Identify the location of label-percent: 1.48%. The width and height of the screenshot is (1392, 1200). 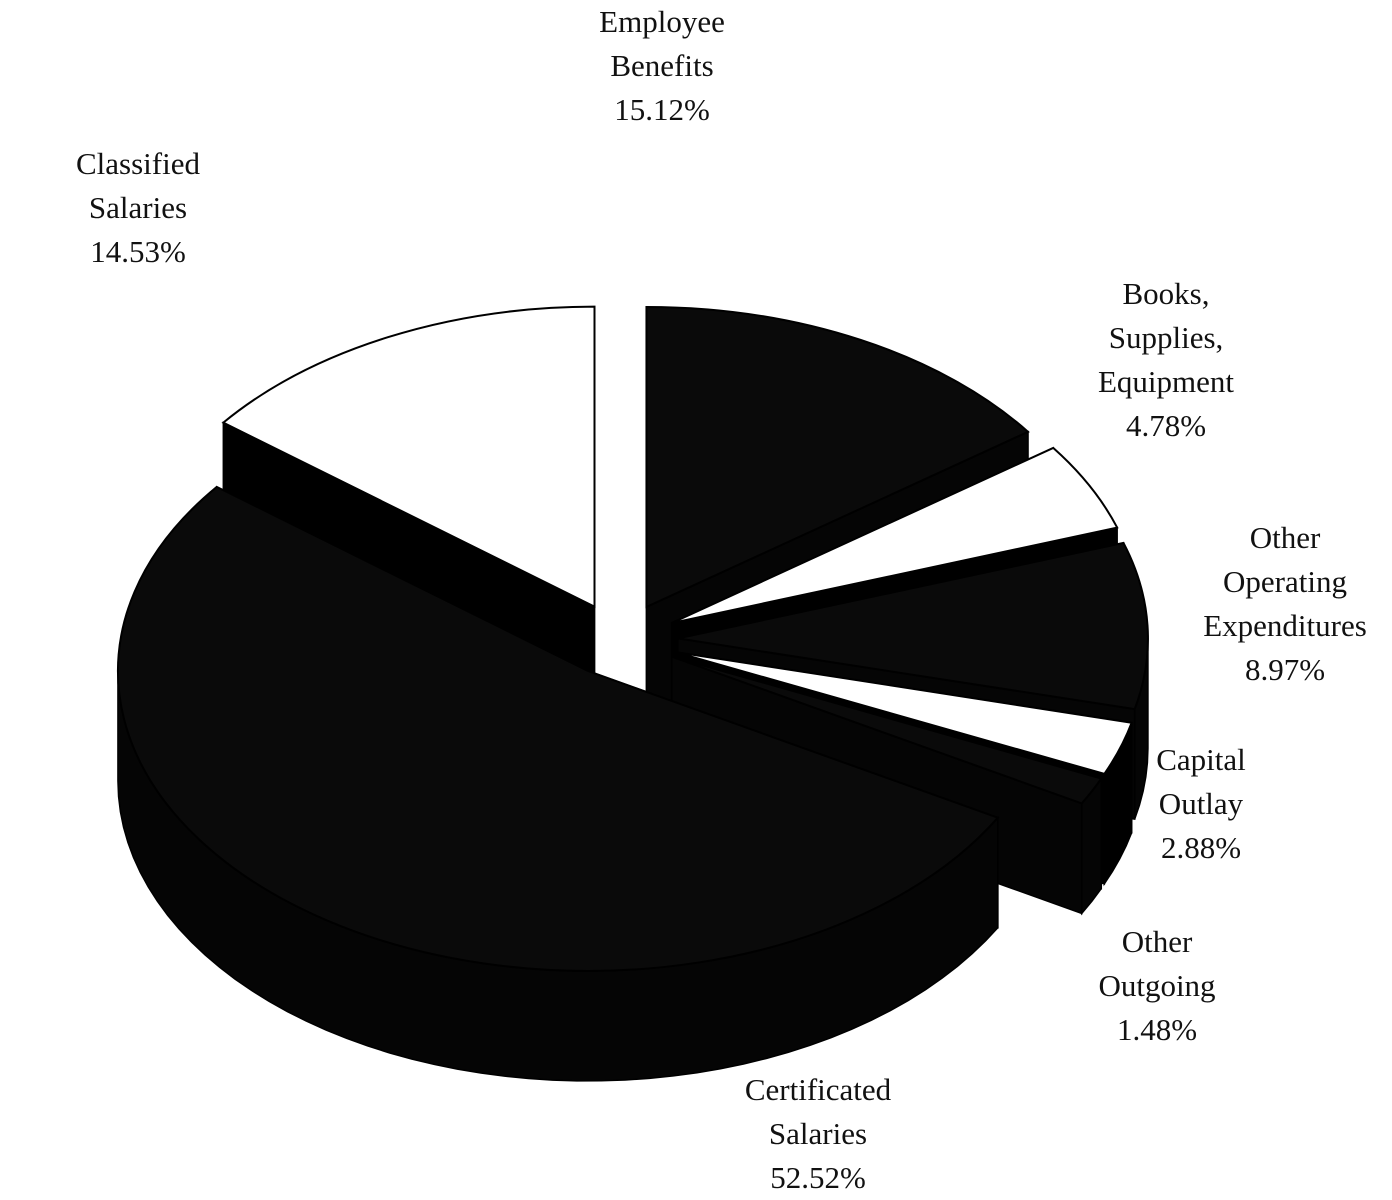
(1157, 1029).